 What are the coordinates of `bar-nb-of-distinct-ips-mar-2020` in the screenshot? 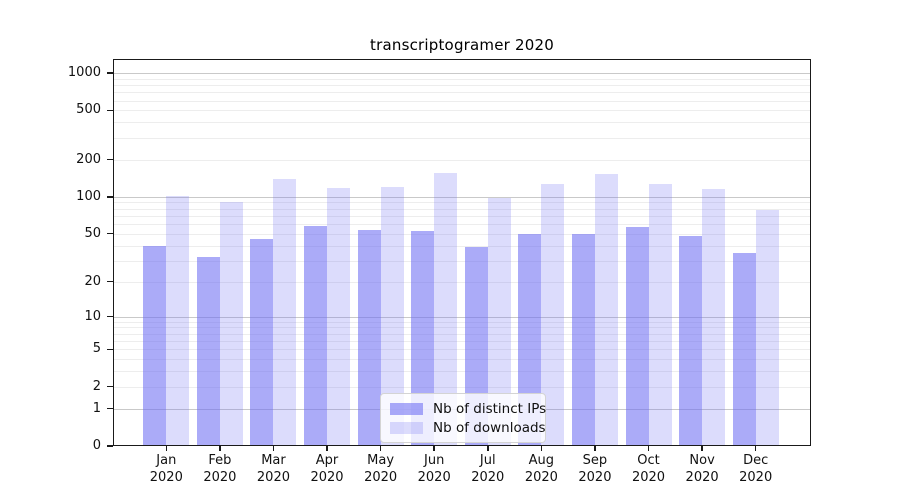 It's located at (262, 342).